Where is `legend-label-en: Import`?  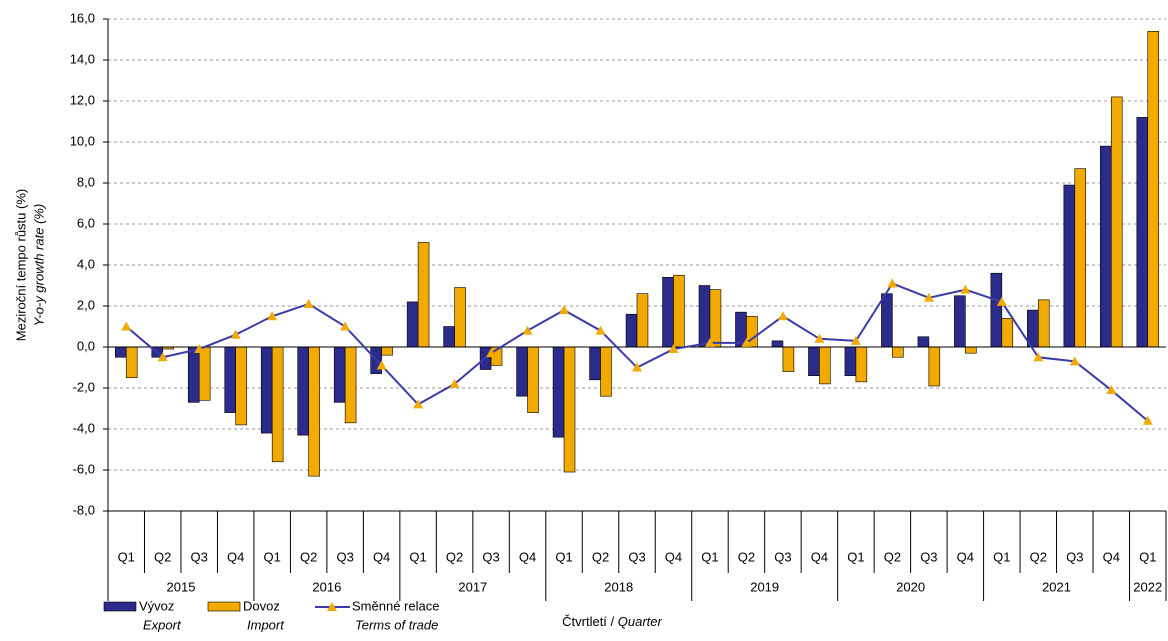
legend-label-en: Import is located at coordinates (266, 624).